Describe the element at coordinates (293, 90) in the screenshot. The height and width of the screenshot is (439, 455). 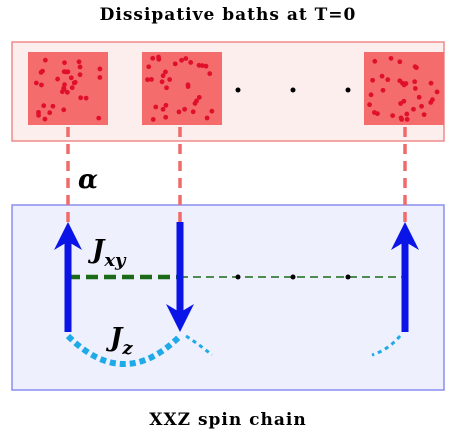
I see `bath-ellipsis` at that location.